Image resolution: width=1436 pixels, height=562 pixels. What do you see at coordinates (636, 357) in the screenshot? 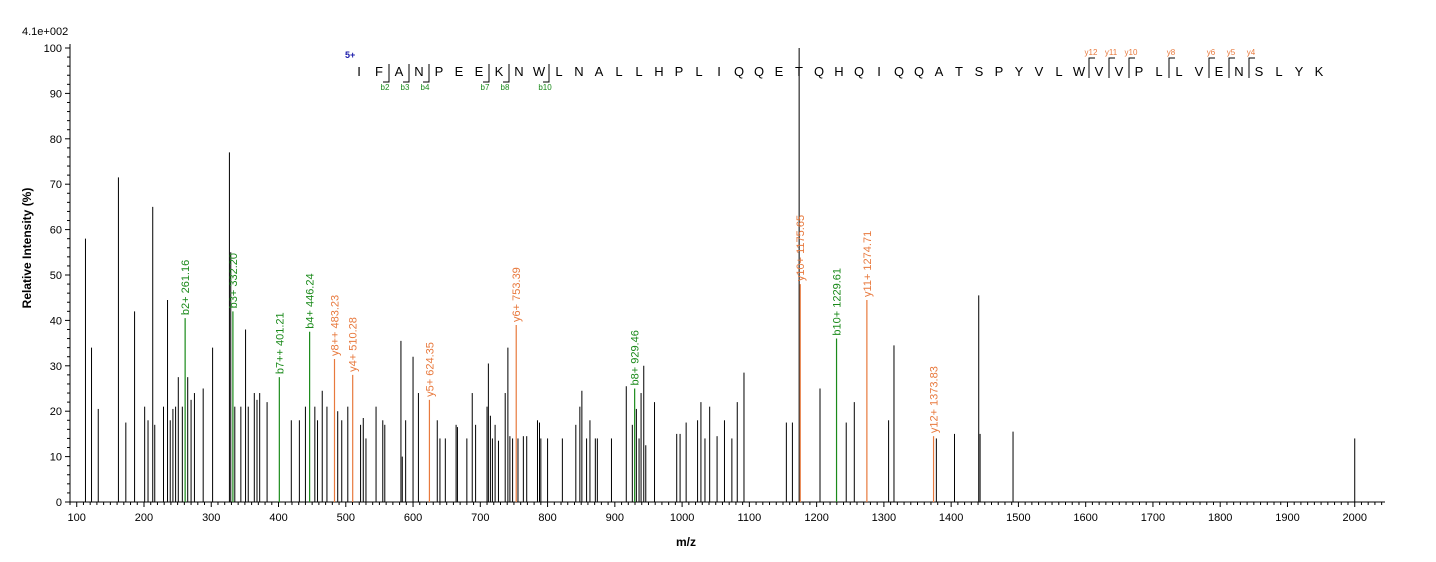
I see `peak-label: b8+ 929.46` at bounding box center [636, 357].